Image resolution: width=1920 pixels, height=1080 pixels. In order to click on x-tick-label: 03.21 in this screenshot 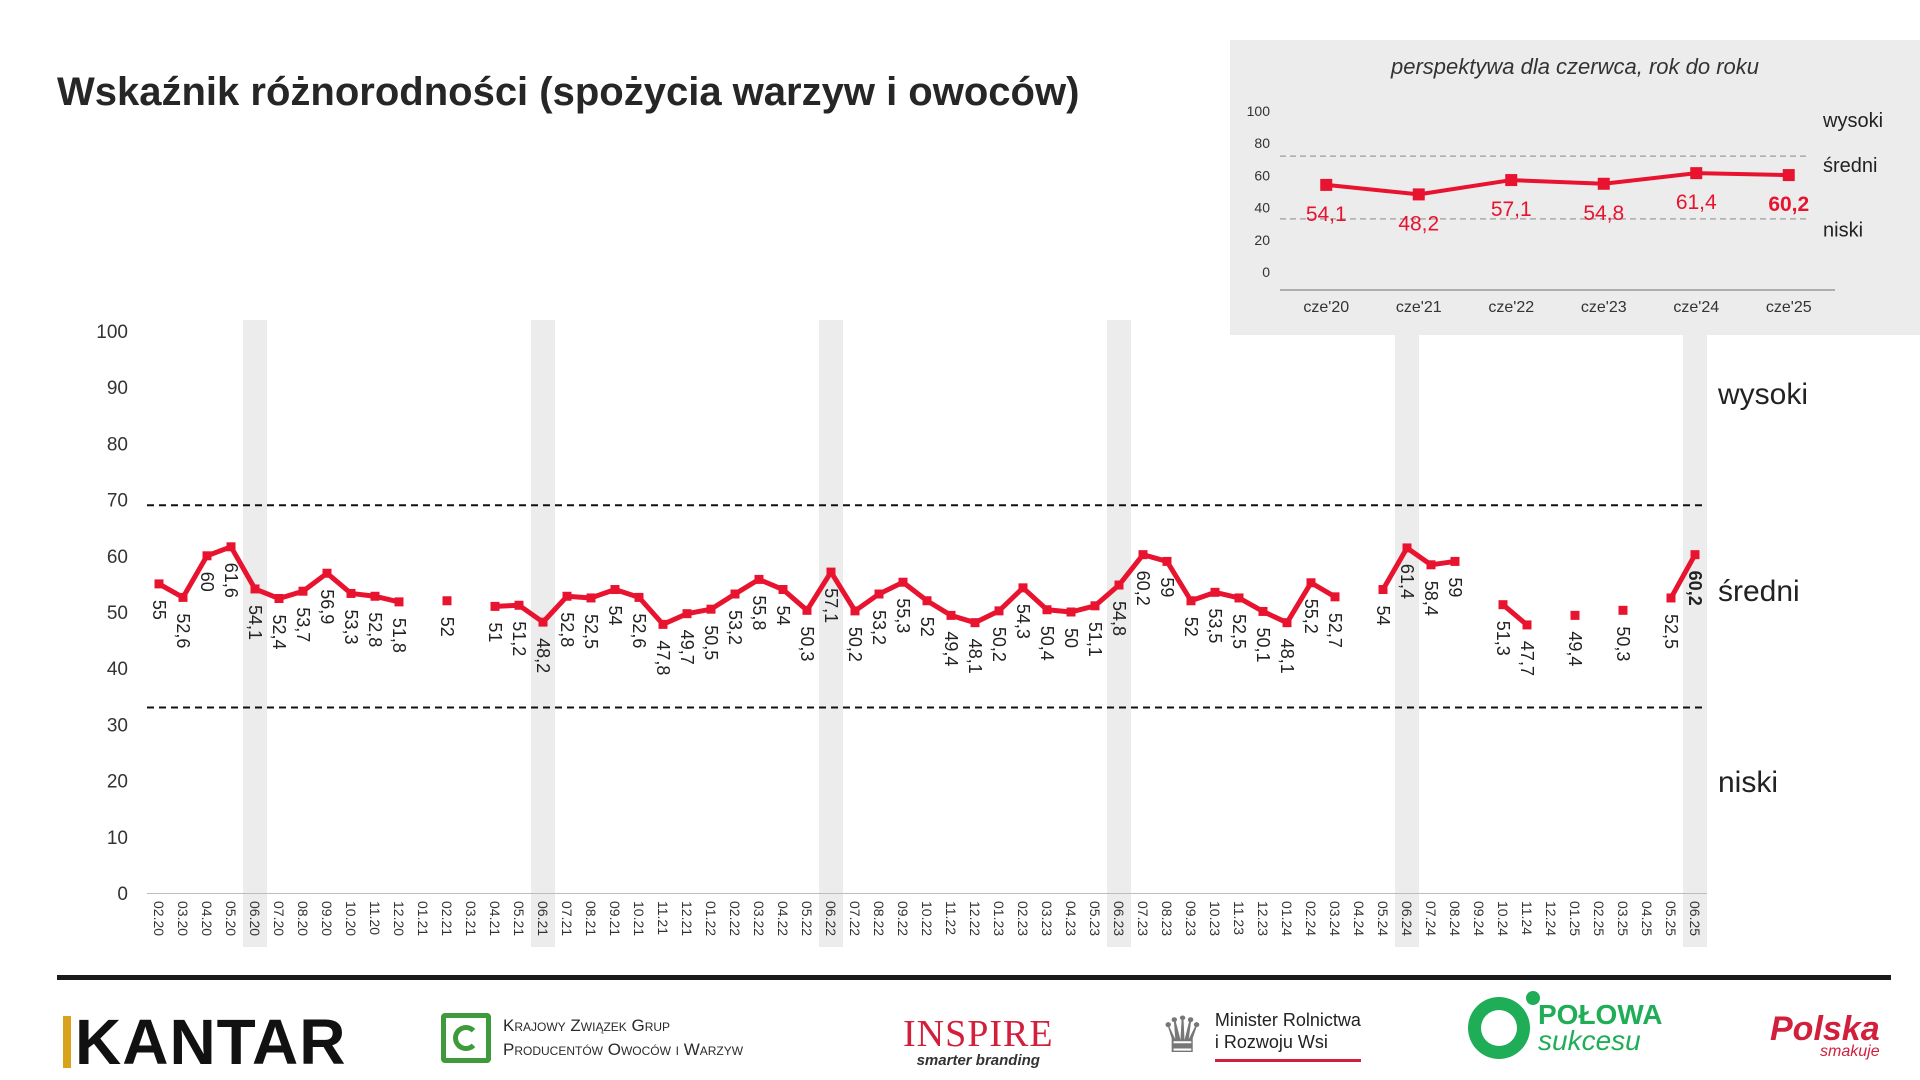, I will do `click(471, 918)`.